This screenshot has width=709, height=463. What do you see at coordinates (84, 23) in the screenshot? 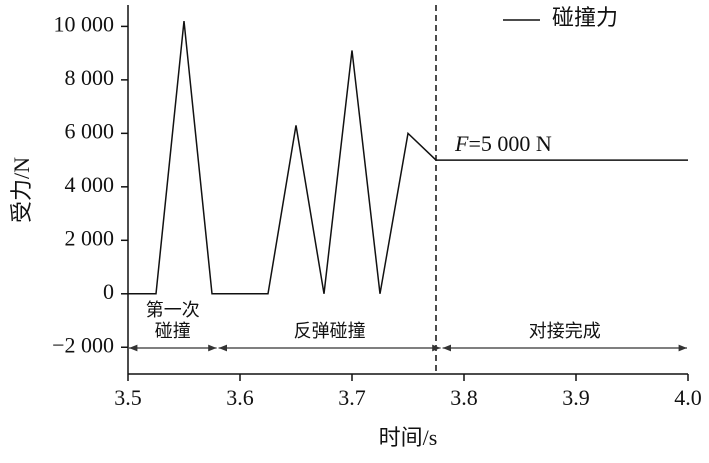
I see `y-tick-label: 10 000` at bounding box center [84, 23].